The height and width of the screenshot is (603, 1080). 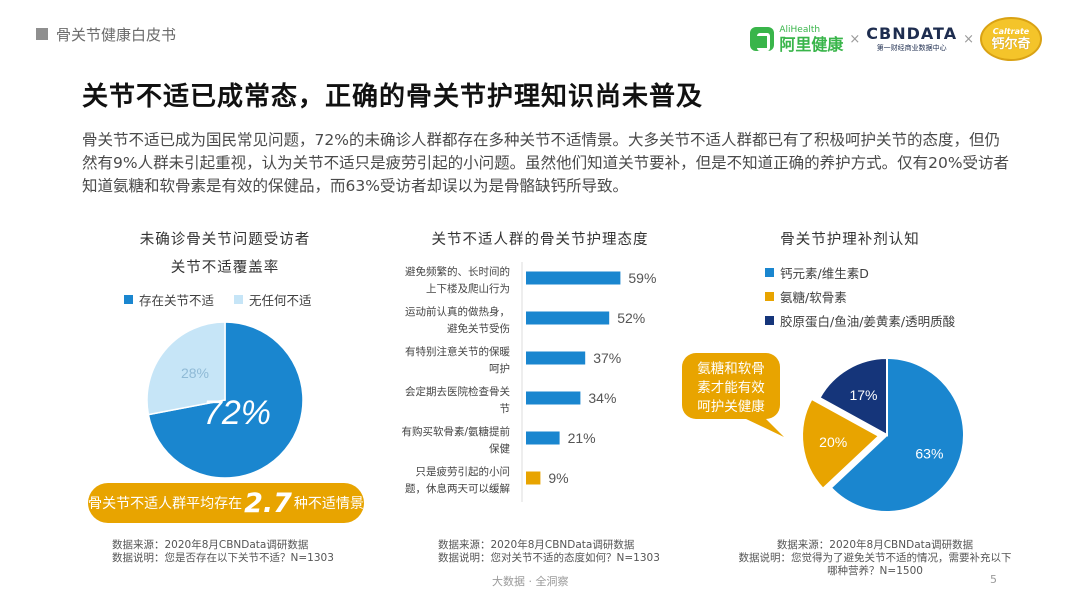 I want to click on panel2-source: 数据来源：2020年8月CBNData调研数据, so click(x=536, y=545).